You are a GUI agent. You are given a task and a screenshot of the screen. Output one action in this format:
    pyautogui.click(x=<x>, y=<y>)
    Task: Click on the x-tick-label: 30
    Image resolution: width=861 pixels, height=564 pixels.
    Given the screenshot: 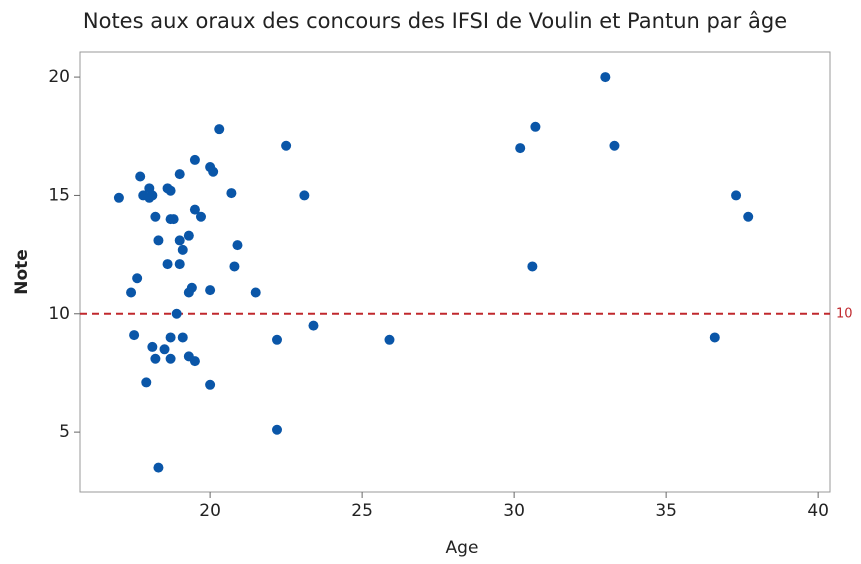 What is the action you would take?
    pyautogui.click(x=514, y=511)
    